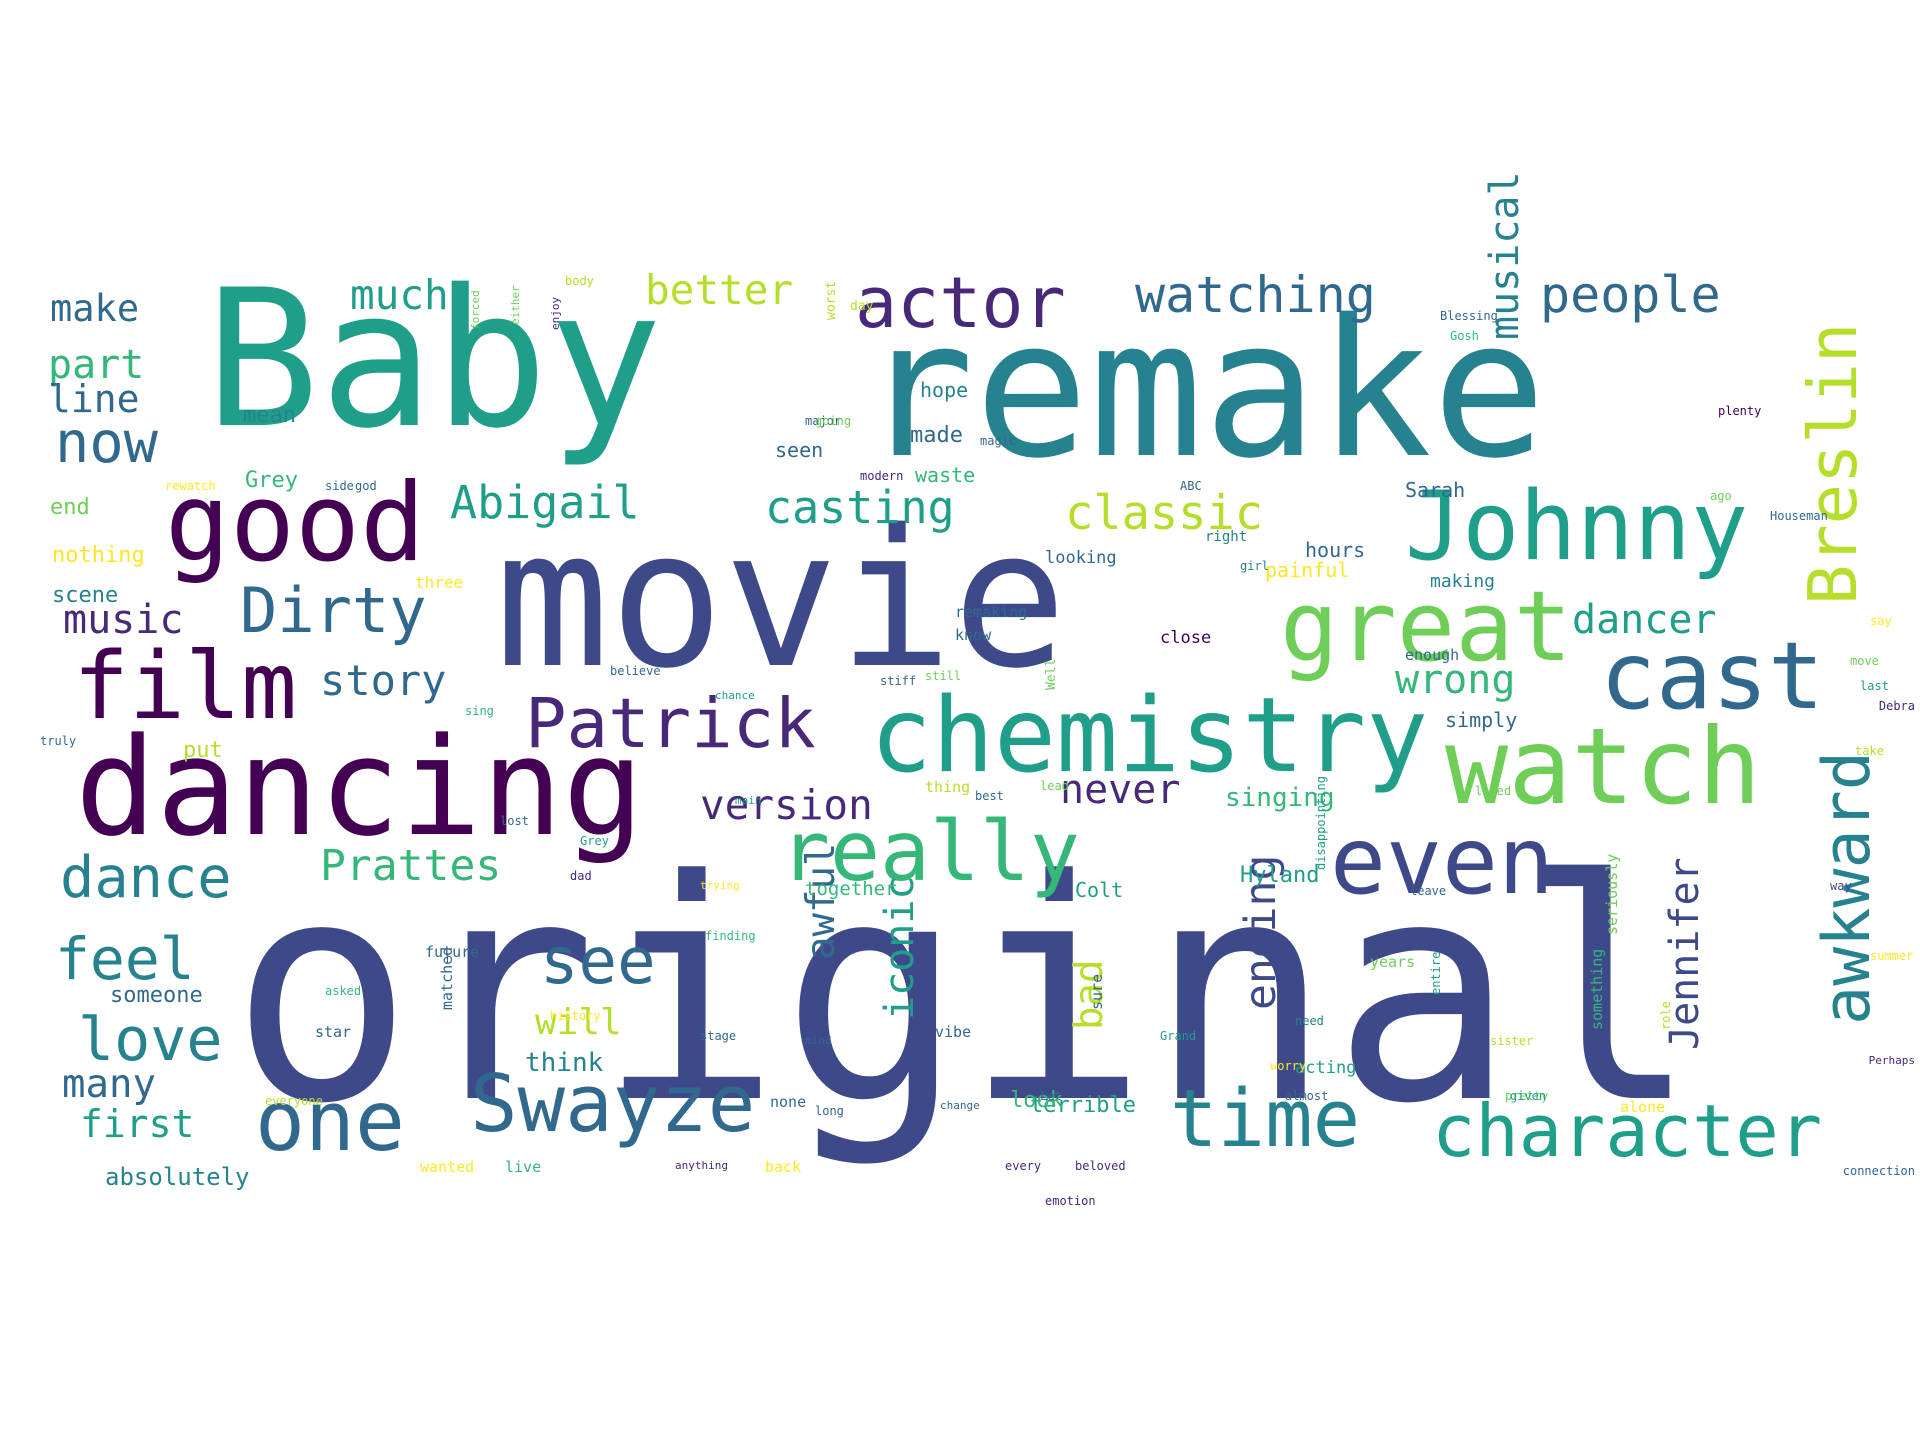 The height and width of the screenshot is (1440, 1920). Describe the element at coordinates (973, 635) in the screenshot. I see `word: know` at that location.